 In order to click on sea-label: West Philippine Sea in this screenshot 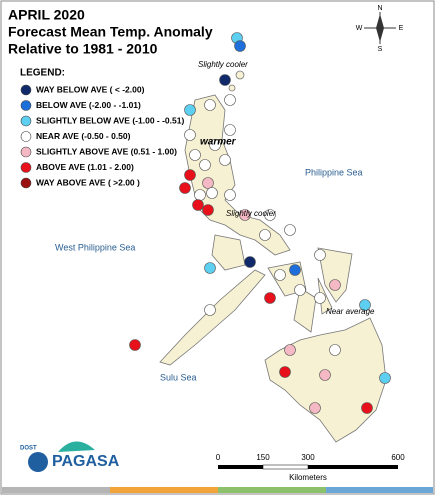, I will do `click(95, 247)`.